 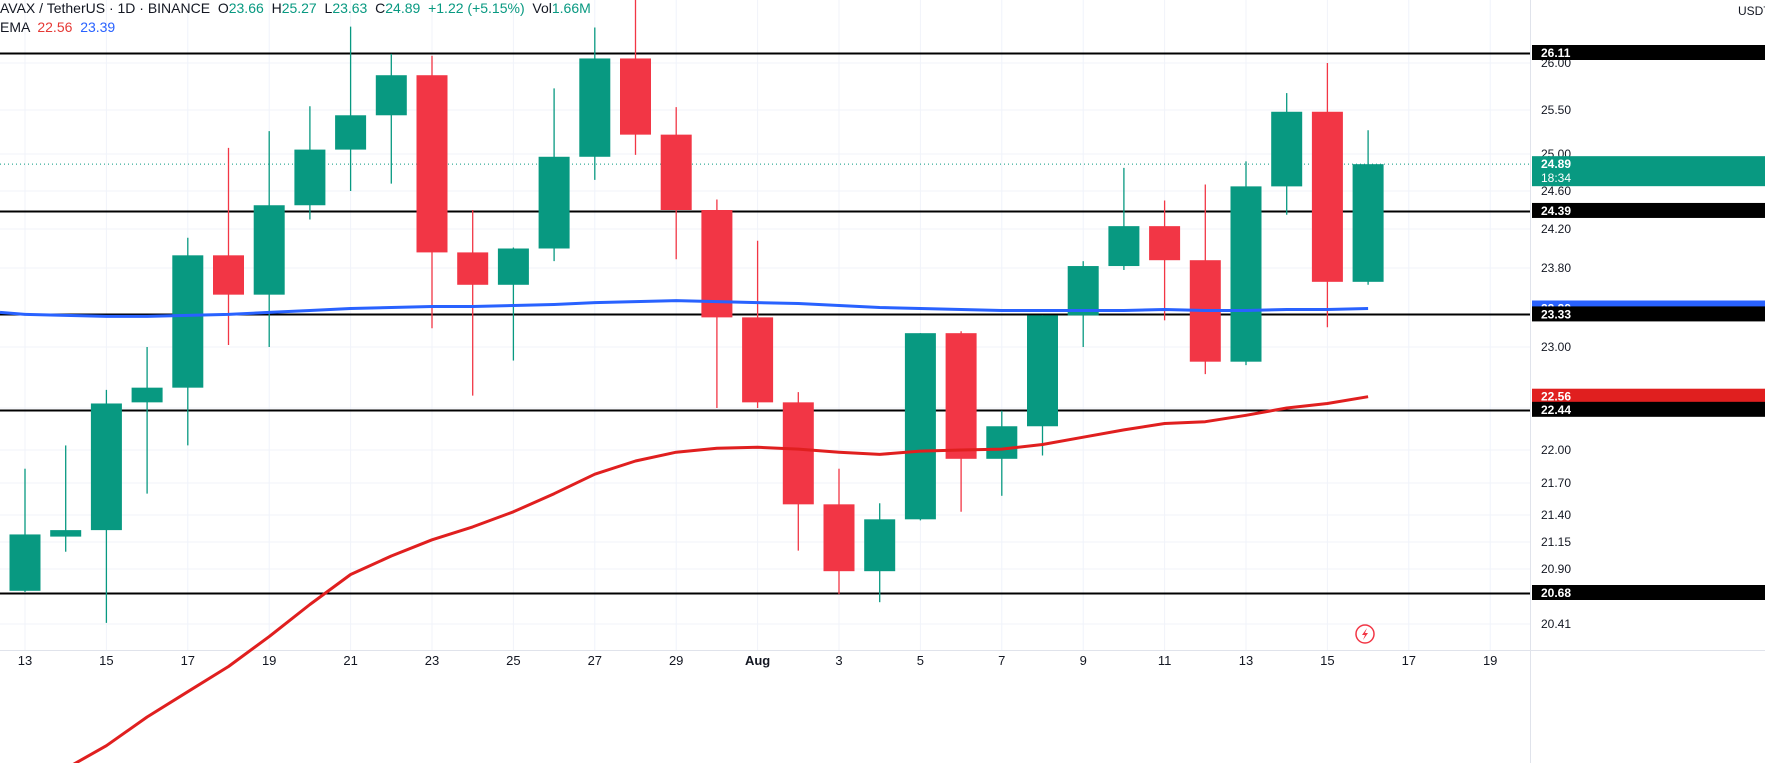 What do you see at coordinates (542, 8) in the screenshot?
I see `volume-label: Vol` at bounding box center [542, 8].